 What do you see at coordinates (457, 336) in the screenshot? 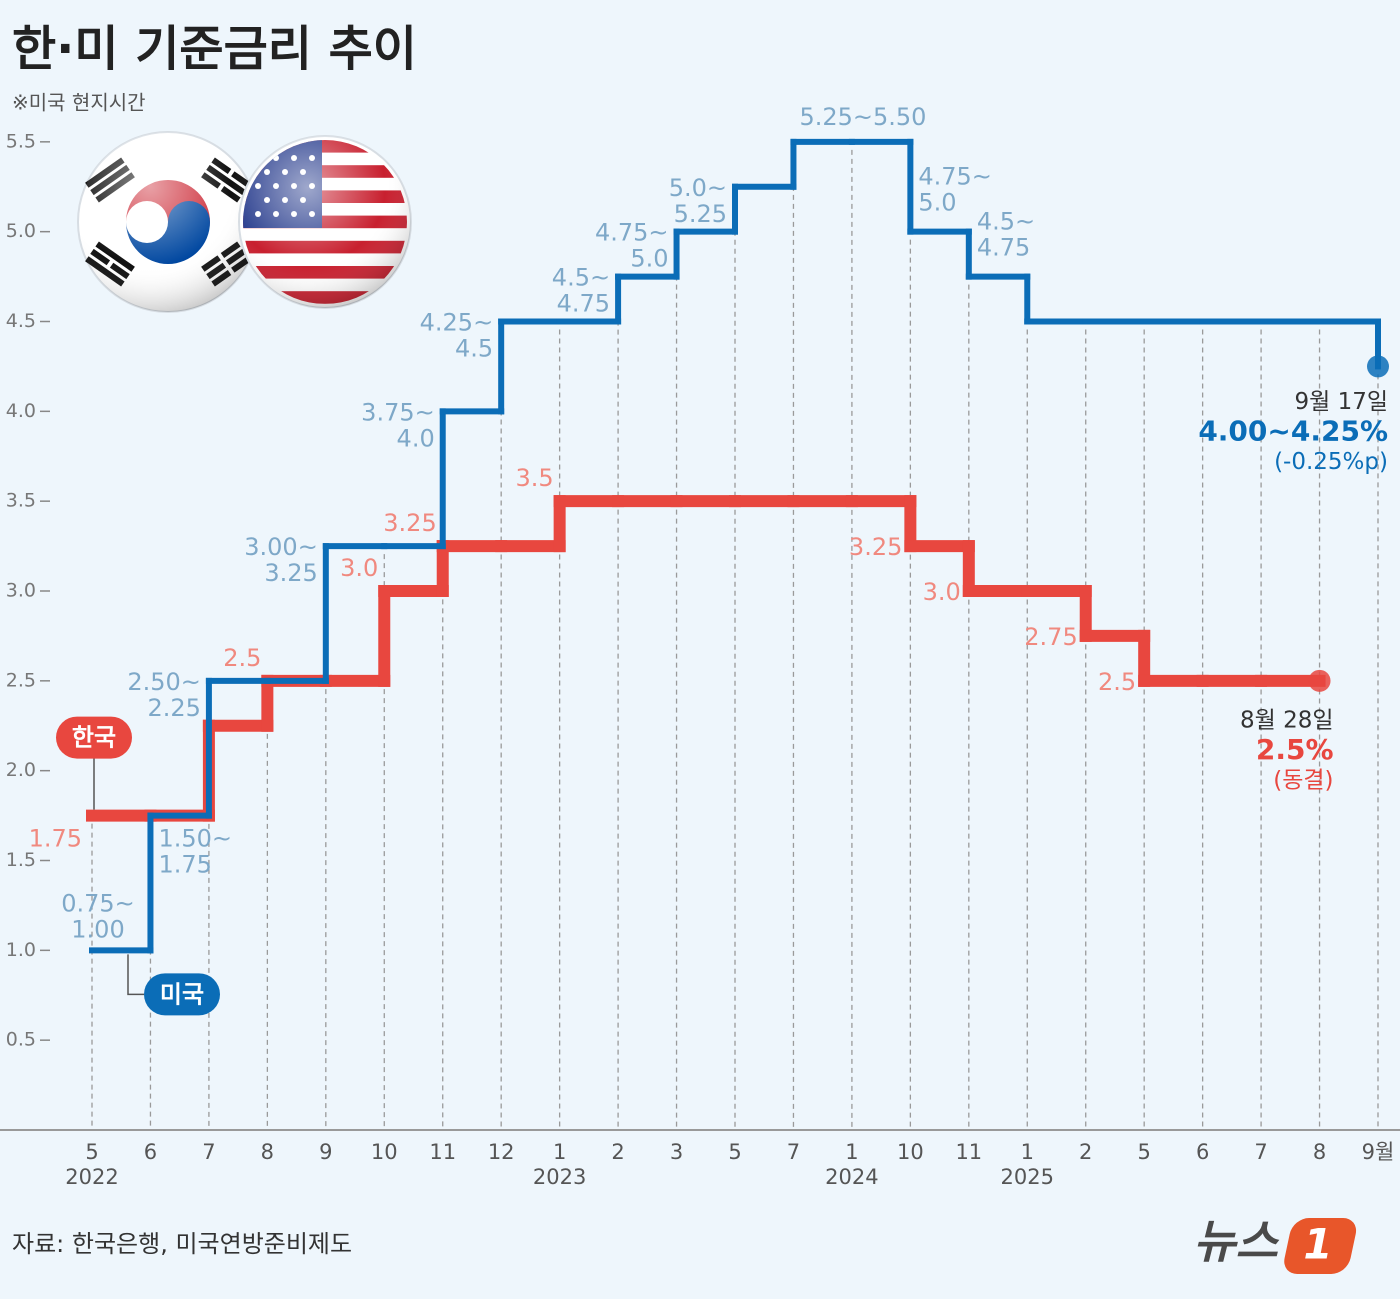
I see `value-label: 4.25~ 4.5` at bounding box center [457, 336].